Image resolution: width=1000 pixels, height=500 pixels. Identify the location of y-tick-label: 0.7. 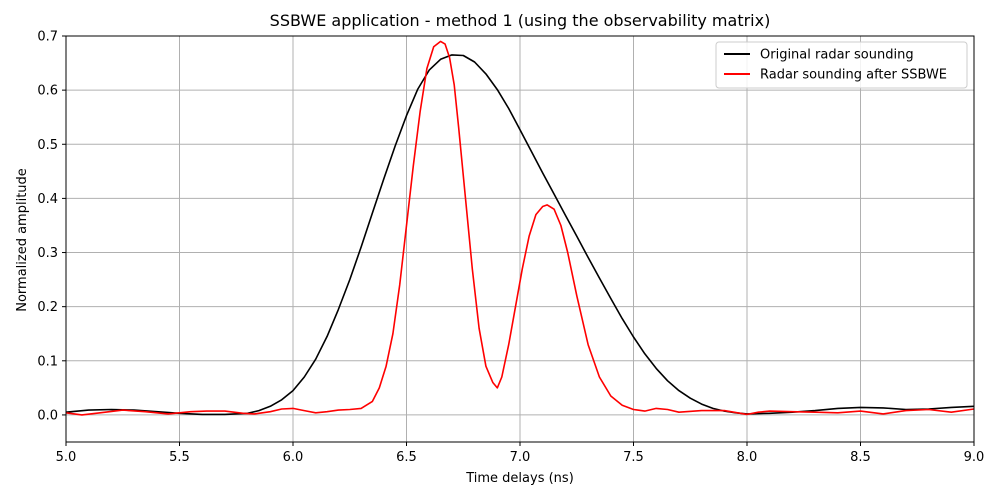
(47, 37).